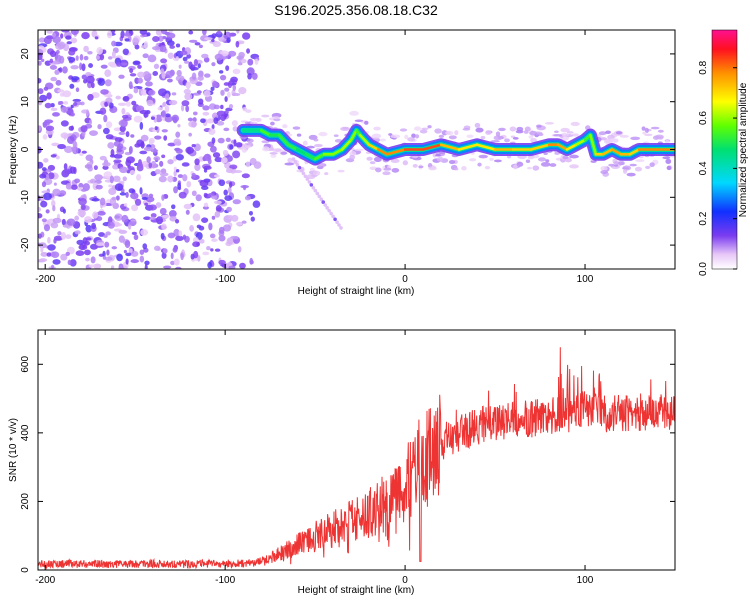 This screenshot has width=750, height=600. What do you see at coordinates (585, 279) in the screenshot?
I see `spectrogram-x-tick-label: 100` at bounding box center [585, 279].